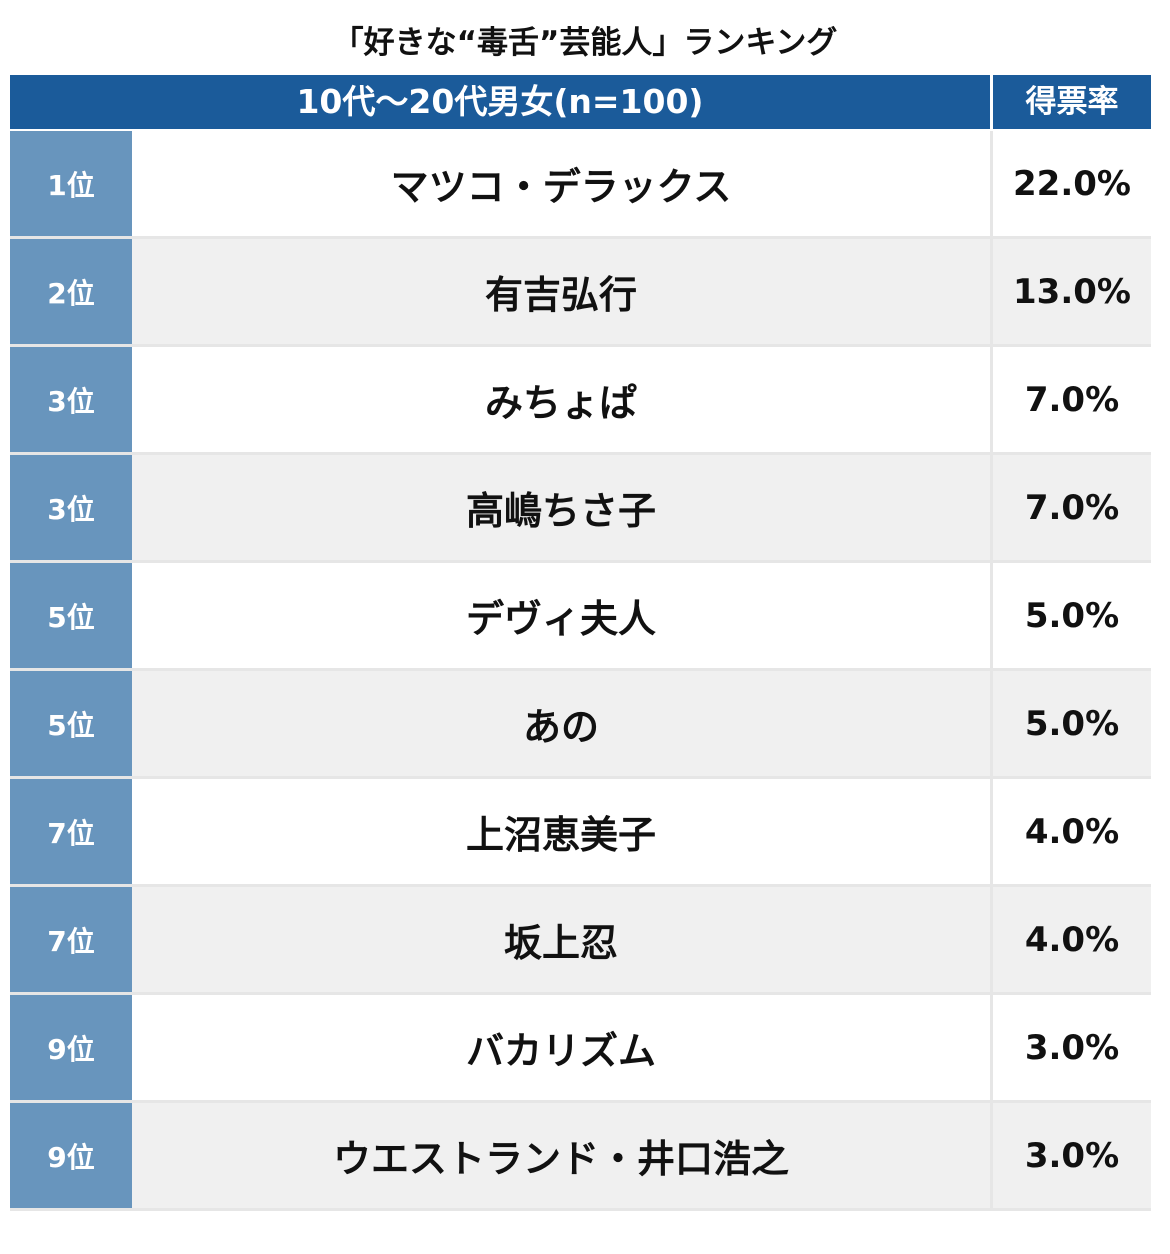 Image resolution: width=1170 pixels, height=1254 pixels. I want to click on table-header: 10代〜20代男女(n=100) 得票率, so click(580, 103).